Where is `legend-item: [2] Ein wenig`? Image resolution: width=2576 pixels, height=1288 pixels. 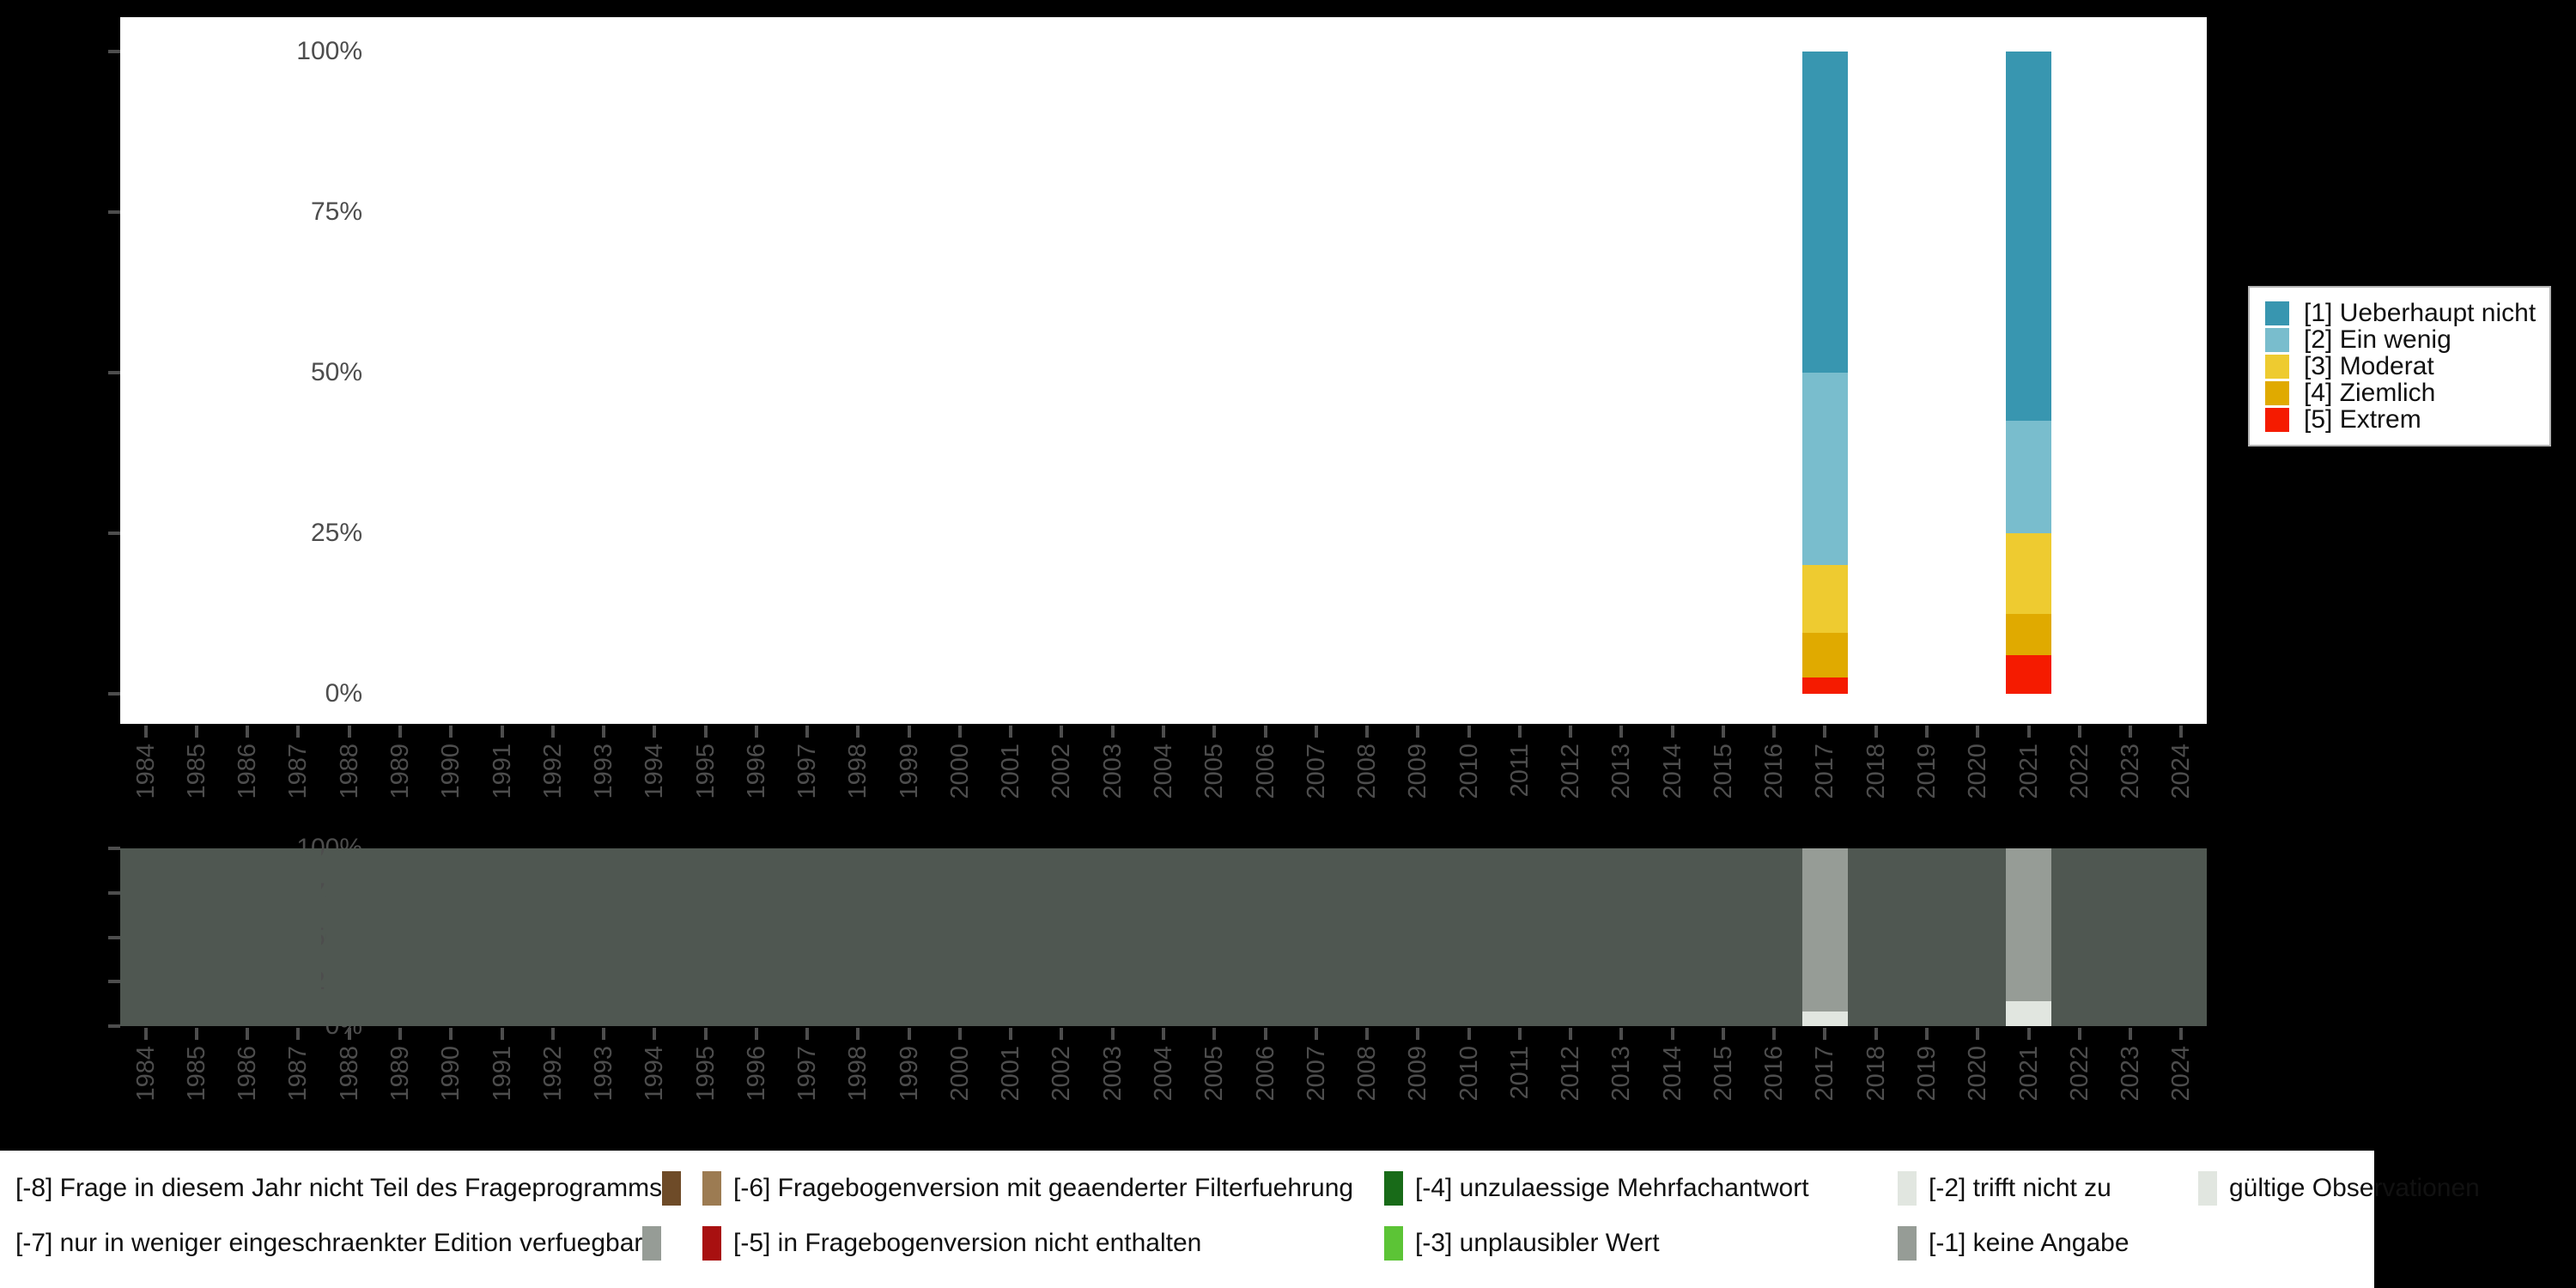 legend-item: [2] Ein wenig is located at coordinates (2400, 339).